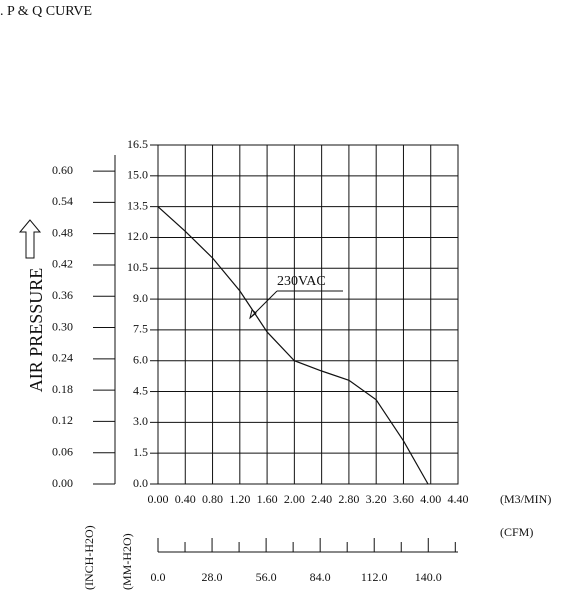 The image size is (567, 597). I want to click on y-tick-label: 10.5, so click(137, 267).